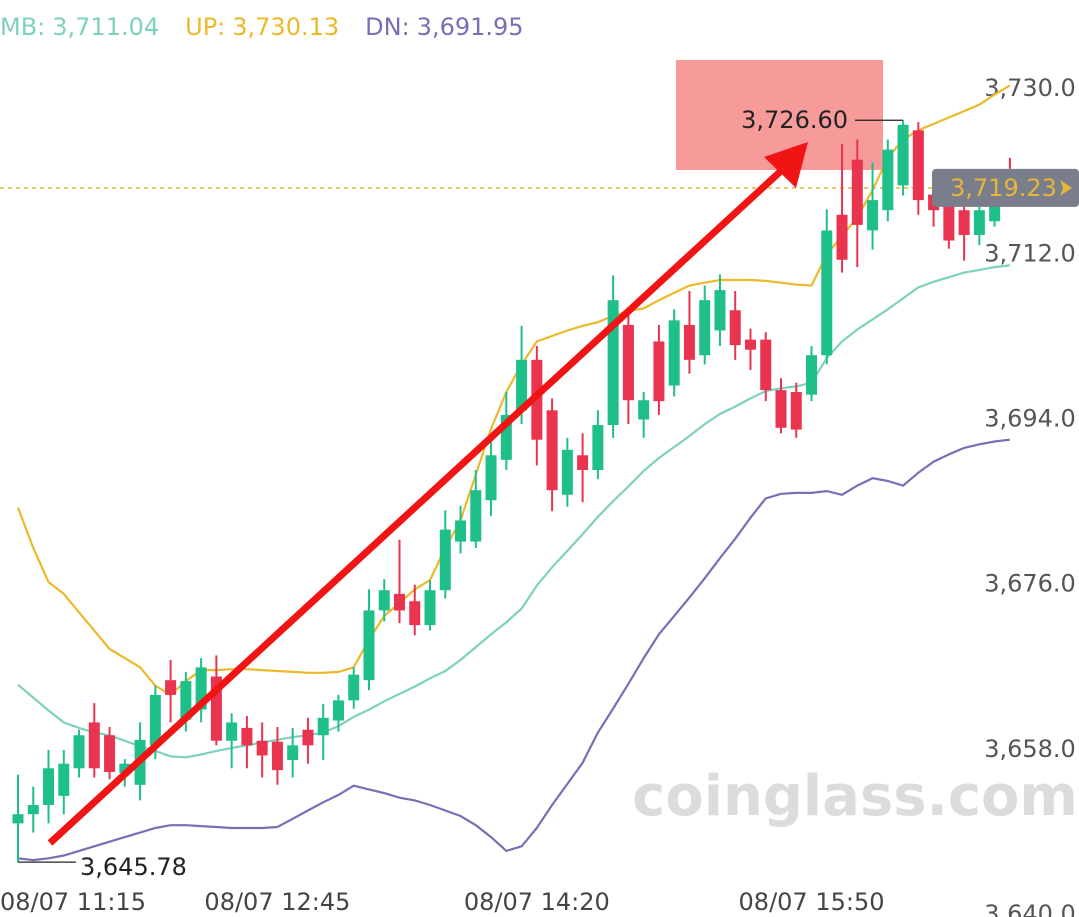 The height and width of the screenshot is (917, 1079). Describe the element at coordinates (205, 27) in the screenshot. I see `legend-name: UP:` at that location.